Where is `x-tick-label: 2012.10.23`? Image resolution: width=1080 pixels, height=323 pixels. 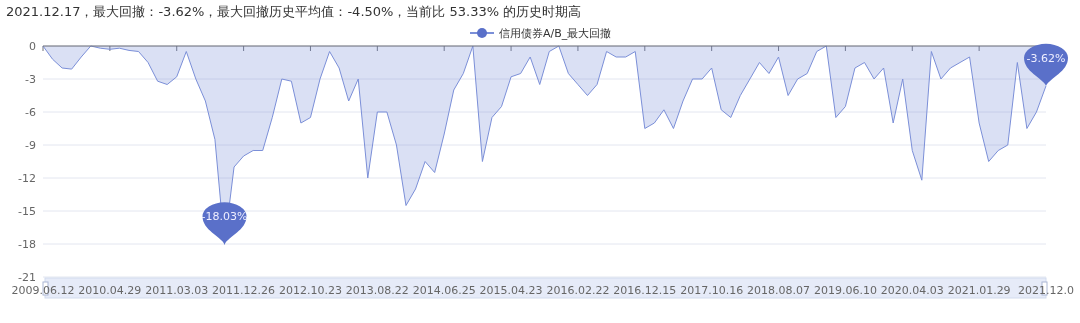 x-tick-label: 2012.10.23 is located at coordinates (310, 290).